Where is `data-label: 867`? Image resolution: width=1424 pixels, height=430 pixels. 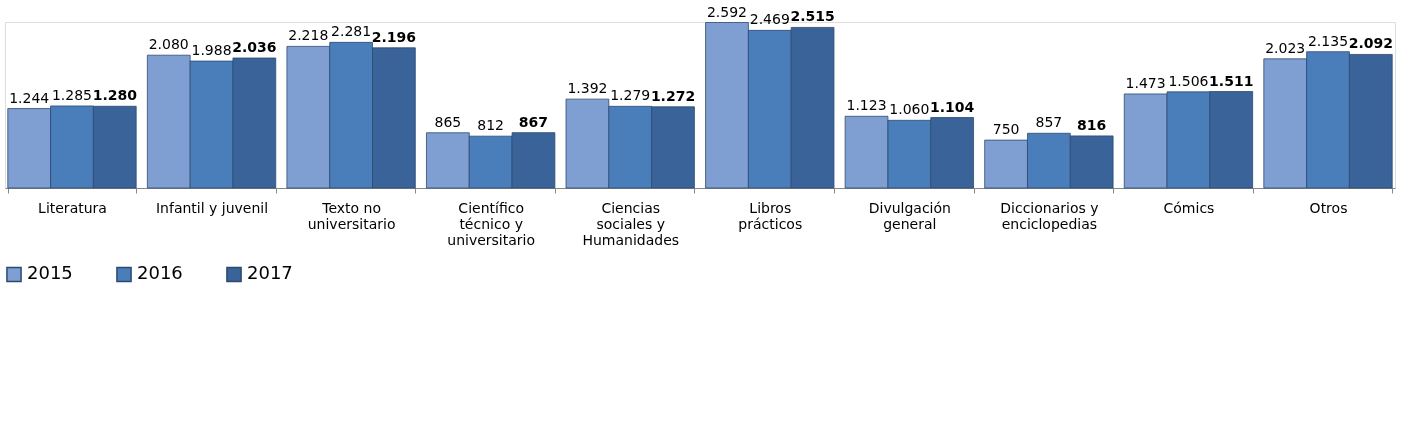 data-label: 867 is located at coordinates (533, 121).